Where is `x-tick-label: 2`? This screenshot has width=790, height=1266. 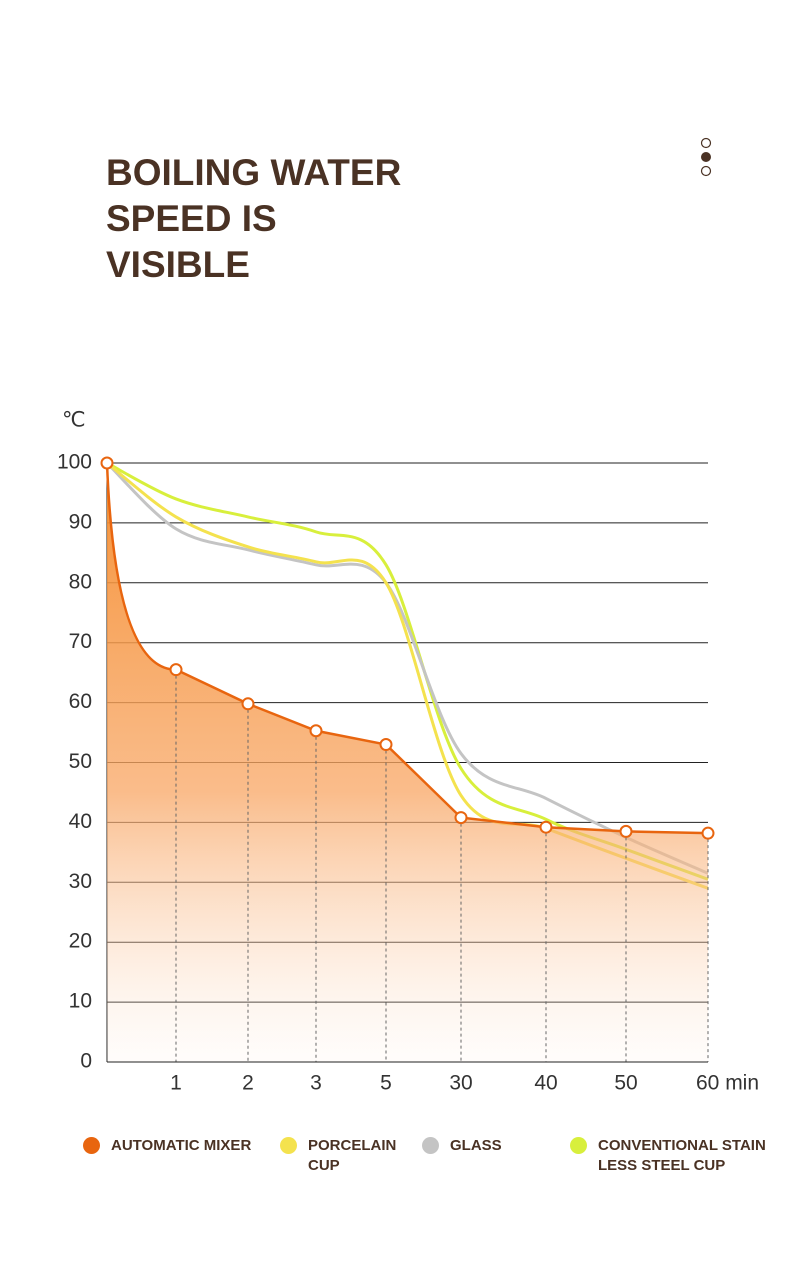 x-tick-label: 2 is located at coordinates (248, 1083).